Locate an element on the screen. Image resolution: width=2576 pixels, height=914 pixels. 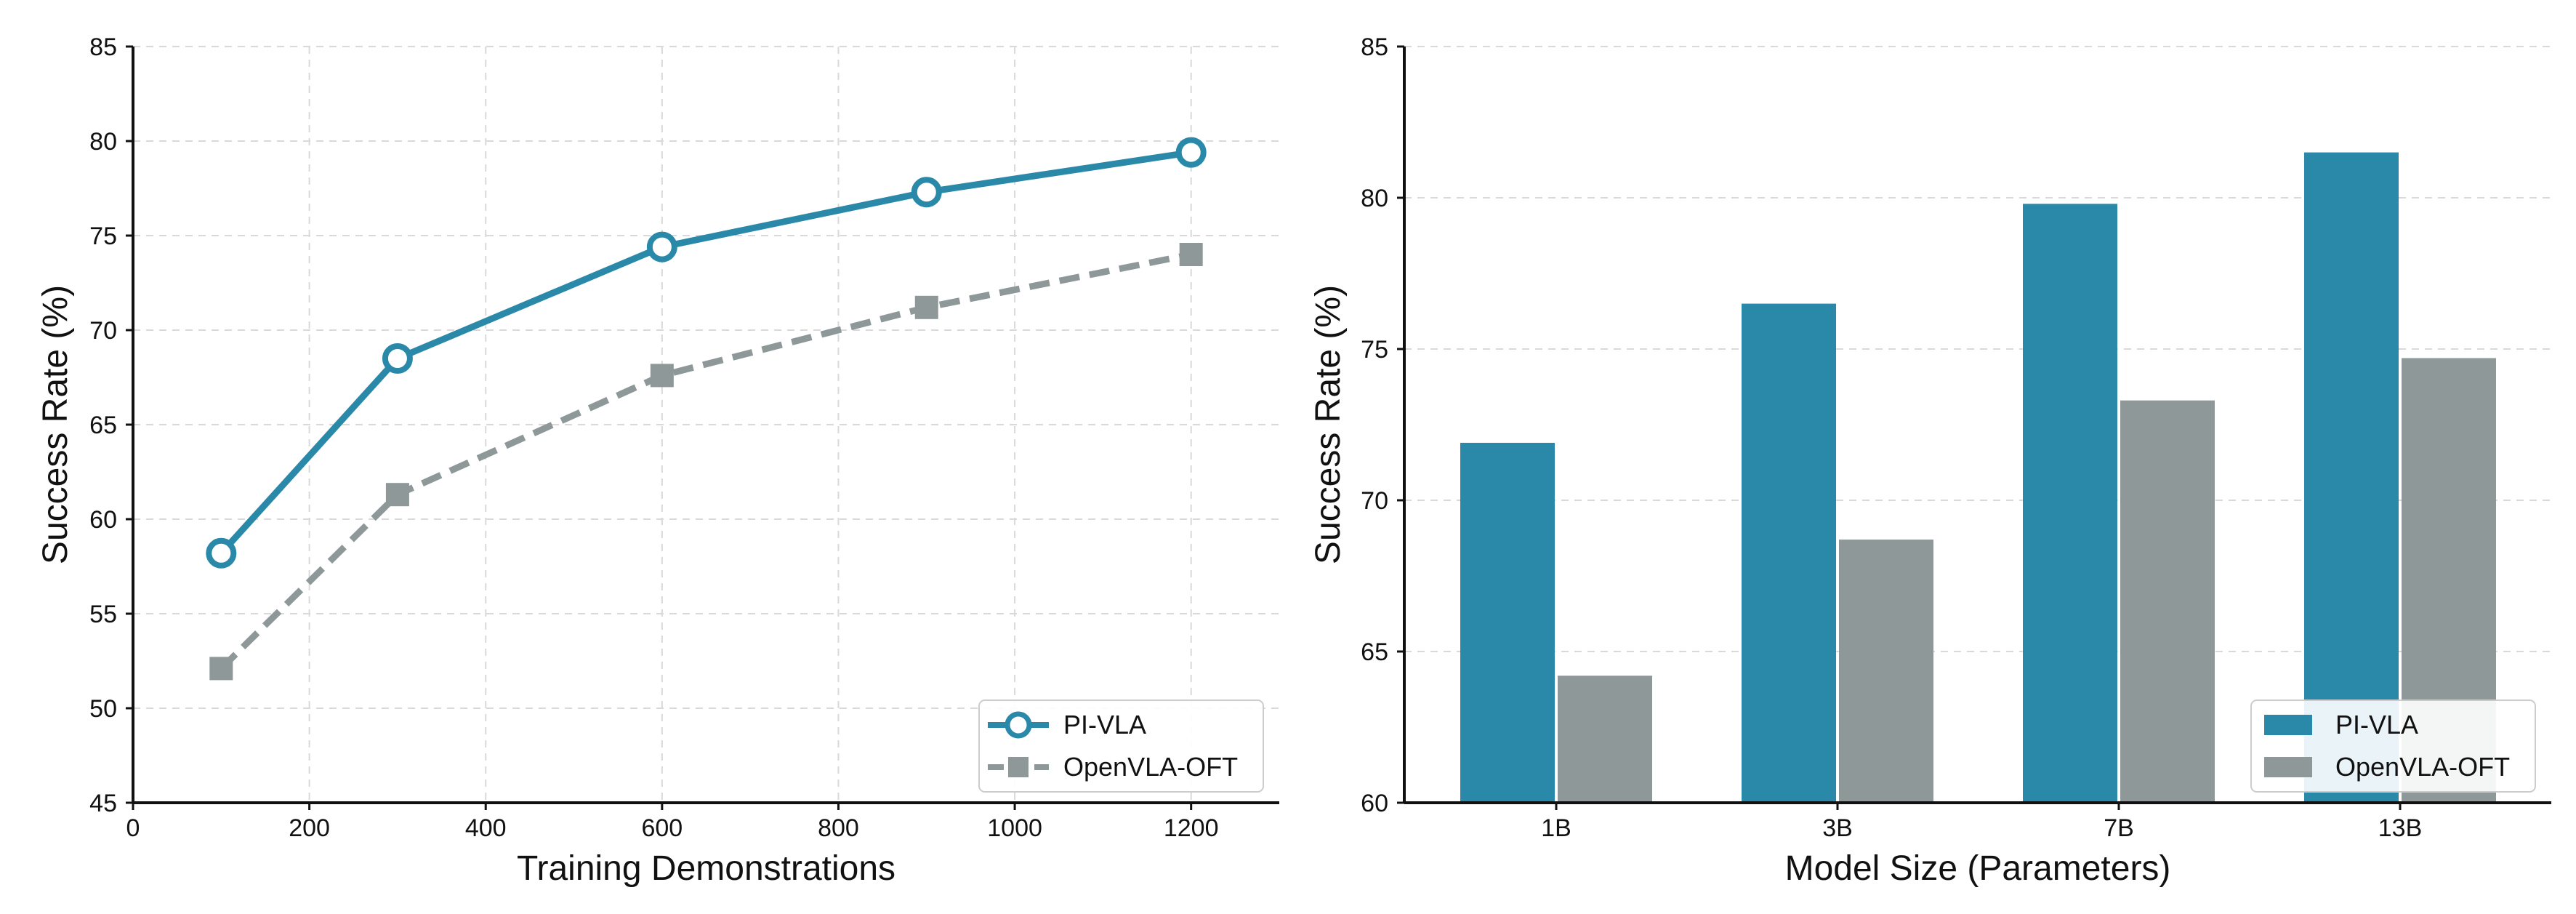
x-axis-title: Training Demonstrations is located at coordinates (706, 869).